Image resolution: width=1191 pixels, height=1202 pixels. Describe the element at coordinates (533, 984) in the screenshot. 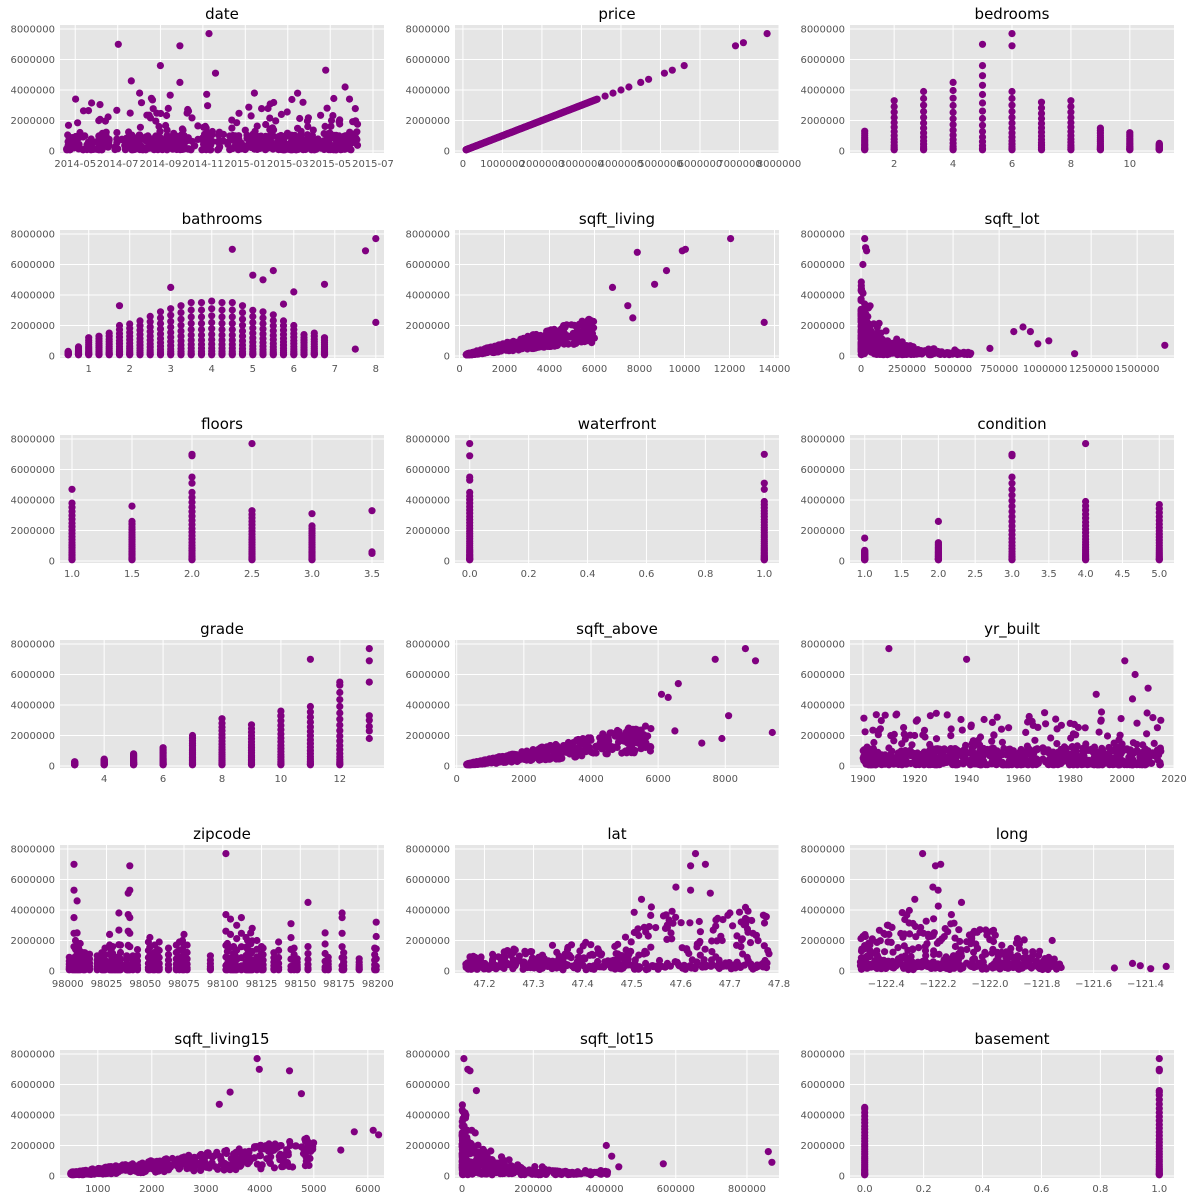

I see `x-tick-label: 47.3` at that location.